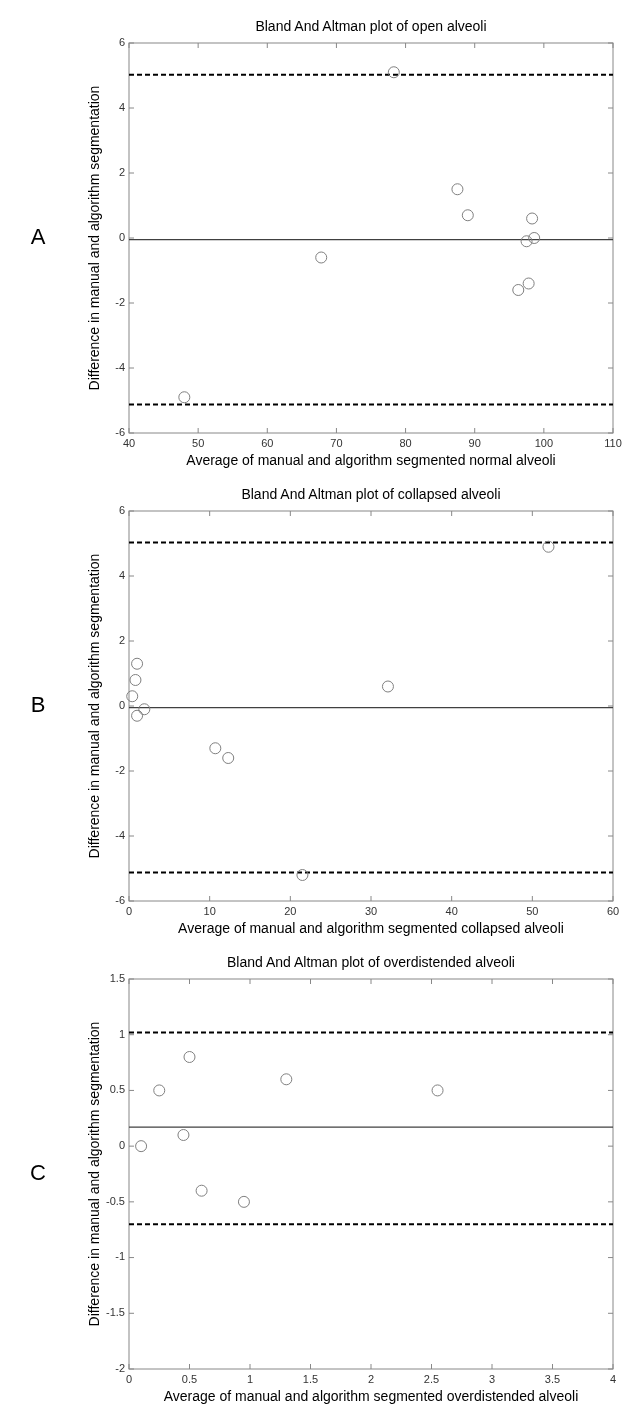 This screenshot has height=1414, width=639. What do you see at coordinates (371, 460) in the screenshot?
I see `x-axis-title: Average of manual and algorithm segmented normal alveoli` at bounding box center [371, 460].